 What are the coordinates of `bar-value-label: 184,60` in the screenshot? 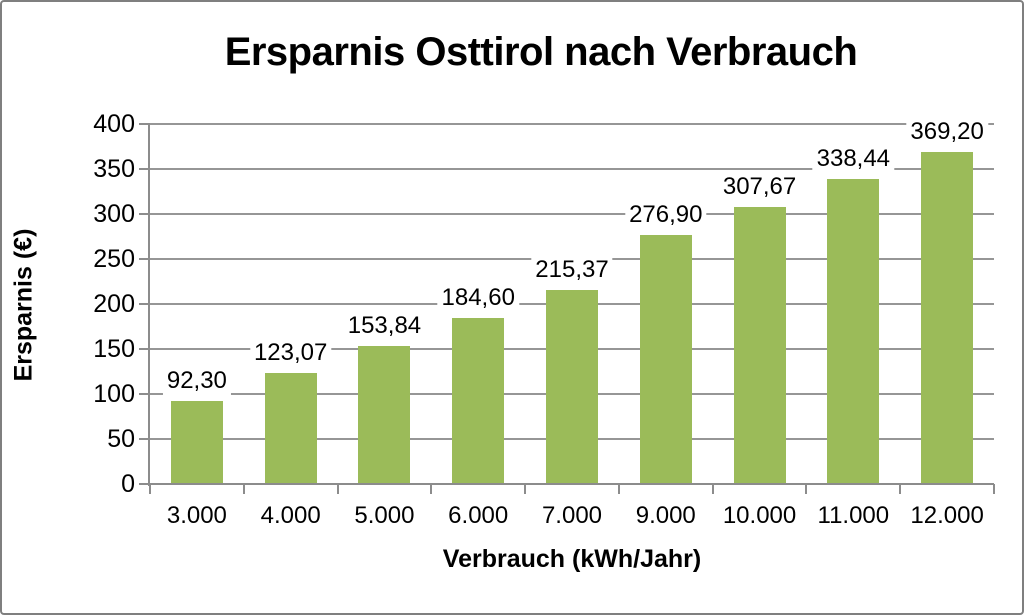 It's located at (478, 297).